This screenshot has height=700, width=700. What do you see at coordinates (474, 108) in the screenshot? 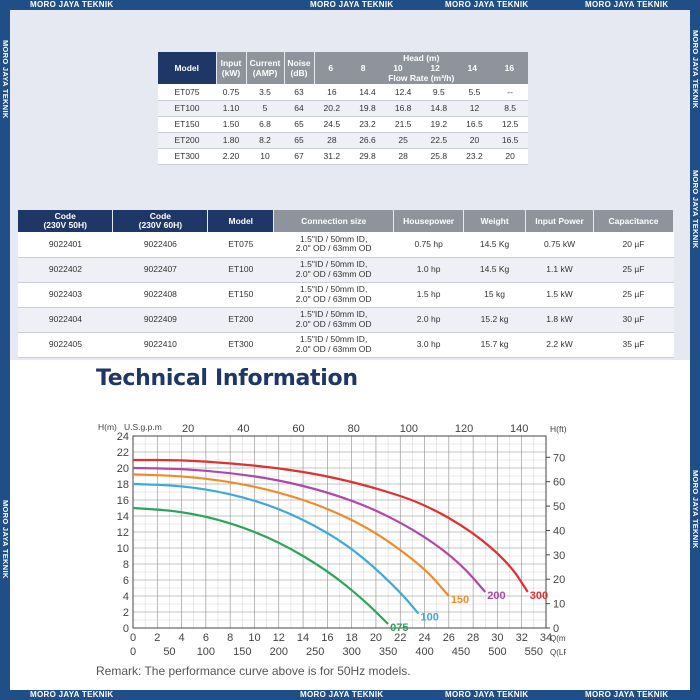
I see `cell-flow-rate: 12` at bounding box center [474, 108].